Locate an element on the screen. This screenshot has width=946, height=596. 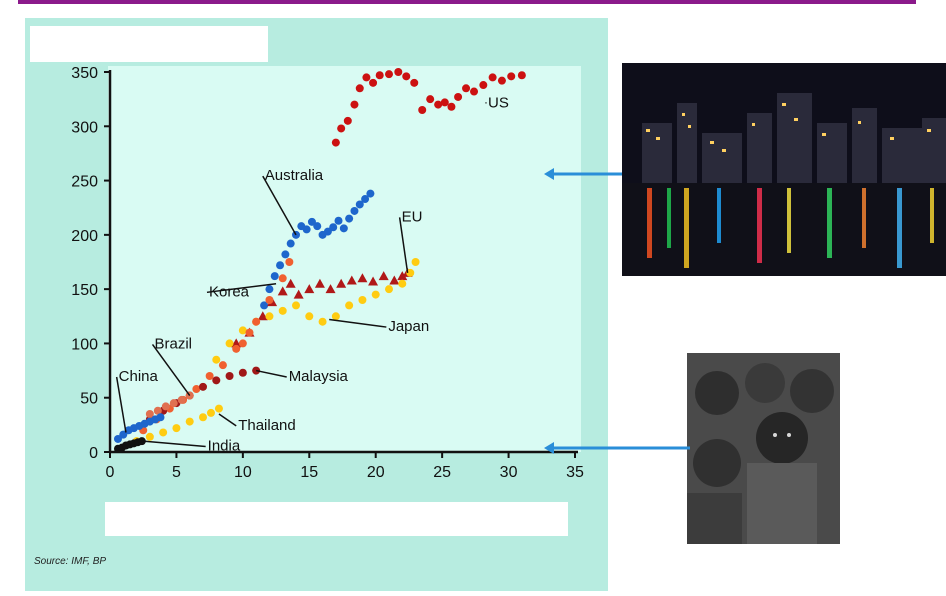
x-tick-label: 30 is located at coordinates (509, 472).